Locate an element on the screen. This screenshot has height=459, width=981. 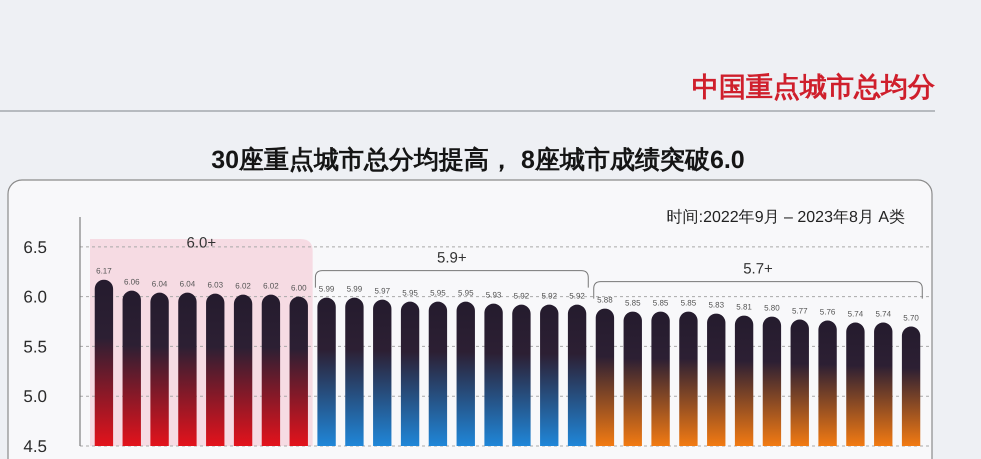
chart-title: 中国重点城市总均分 is located at coordinates (814, 87).